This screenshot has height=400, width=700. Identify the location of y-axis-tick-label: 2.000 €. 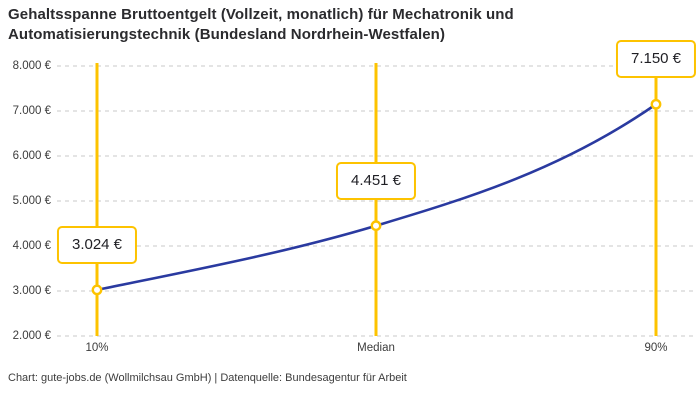
(31, 336).